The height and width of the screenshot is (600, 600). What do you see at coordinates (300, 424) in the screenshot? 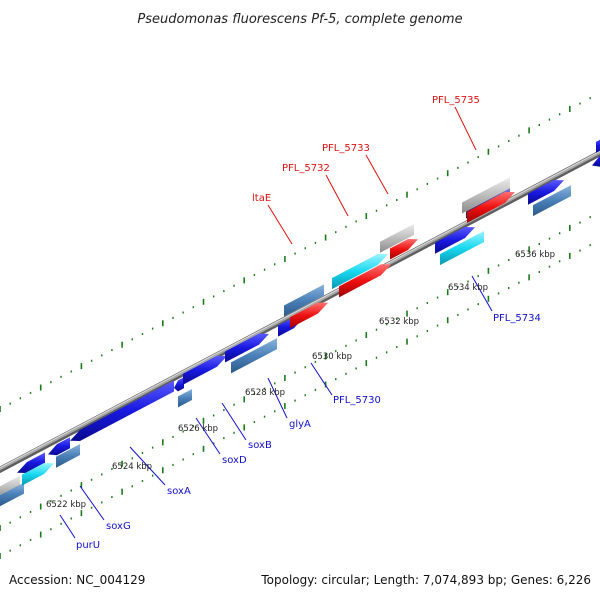
I see `gene-label-glyA: glyA` at bounding box center [300, 424].